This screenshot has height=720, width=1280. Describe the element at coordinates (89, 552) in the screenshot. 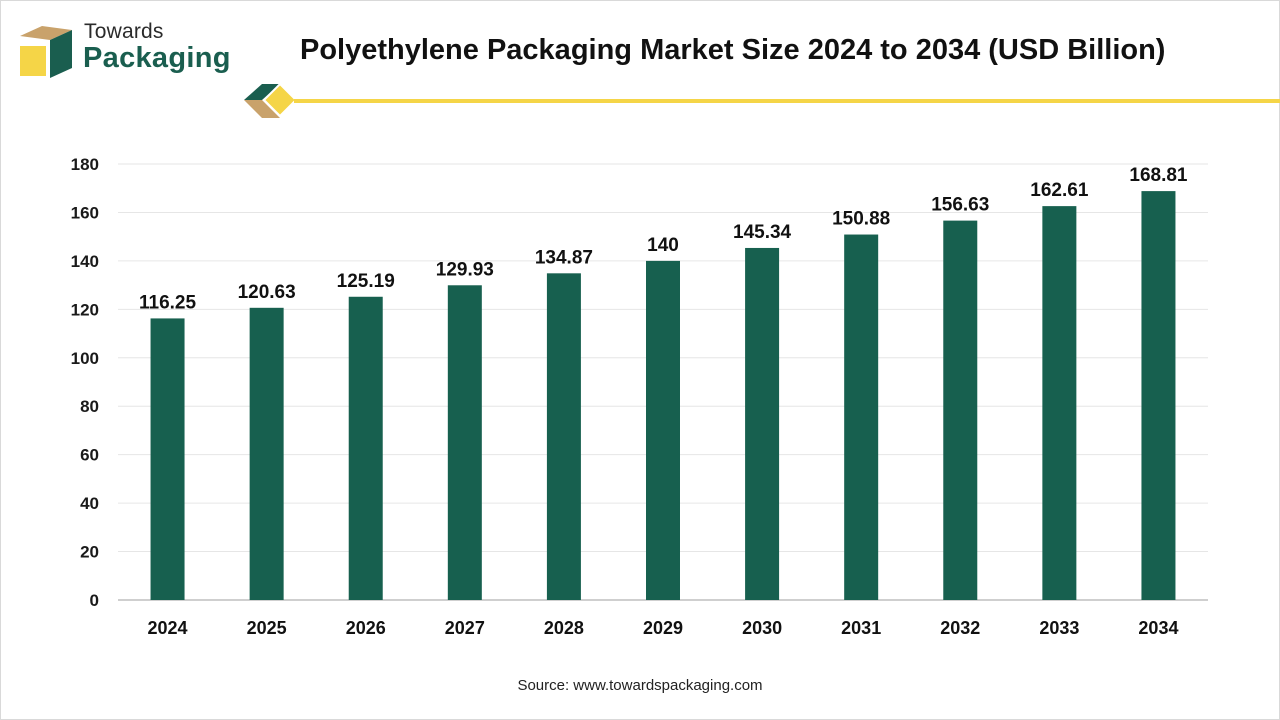

I see `y-tick-label: 20` at that location.